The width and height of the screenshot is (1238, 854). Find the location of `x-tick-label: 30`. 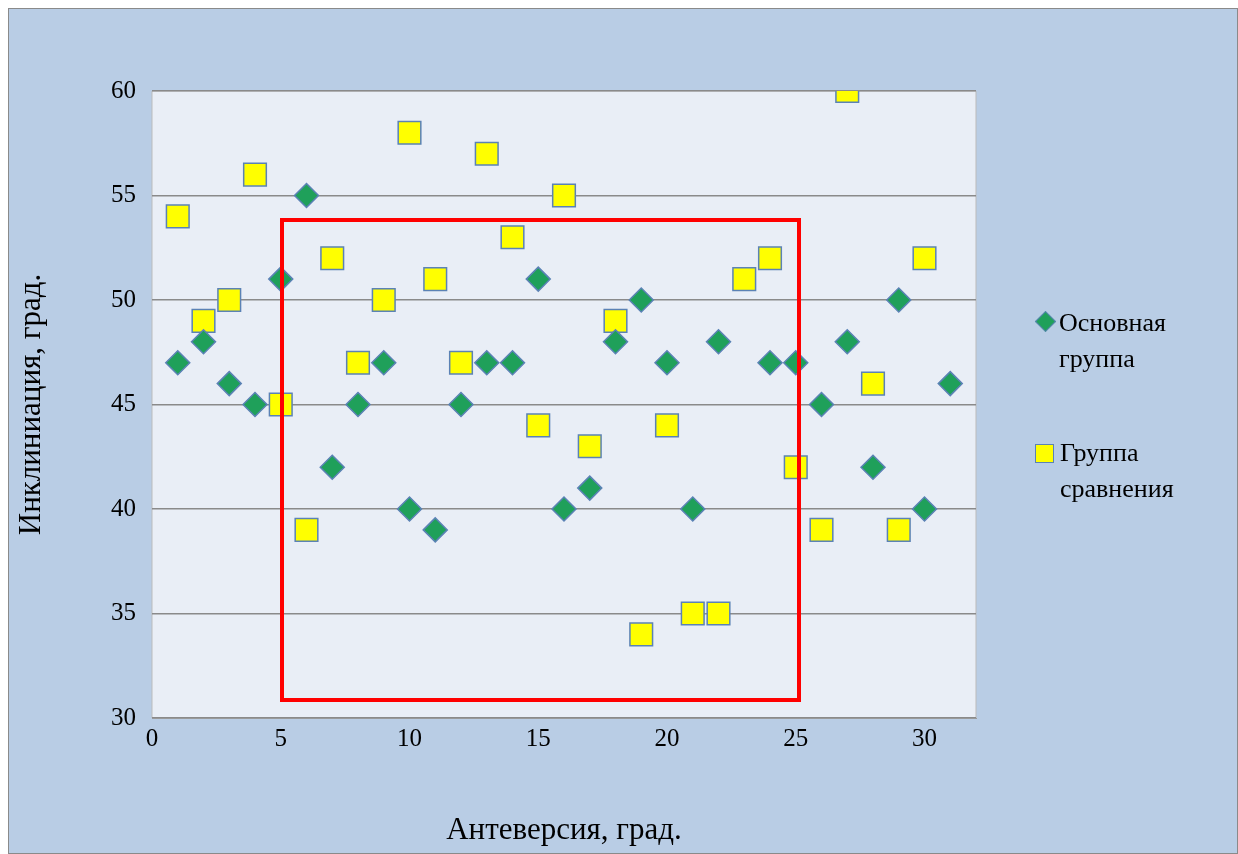

x-tick-label: 30 is located at coordinates (924, 737).